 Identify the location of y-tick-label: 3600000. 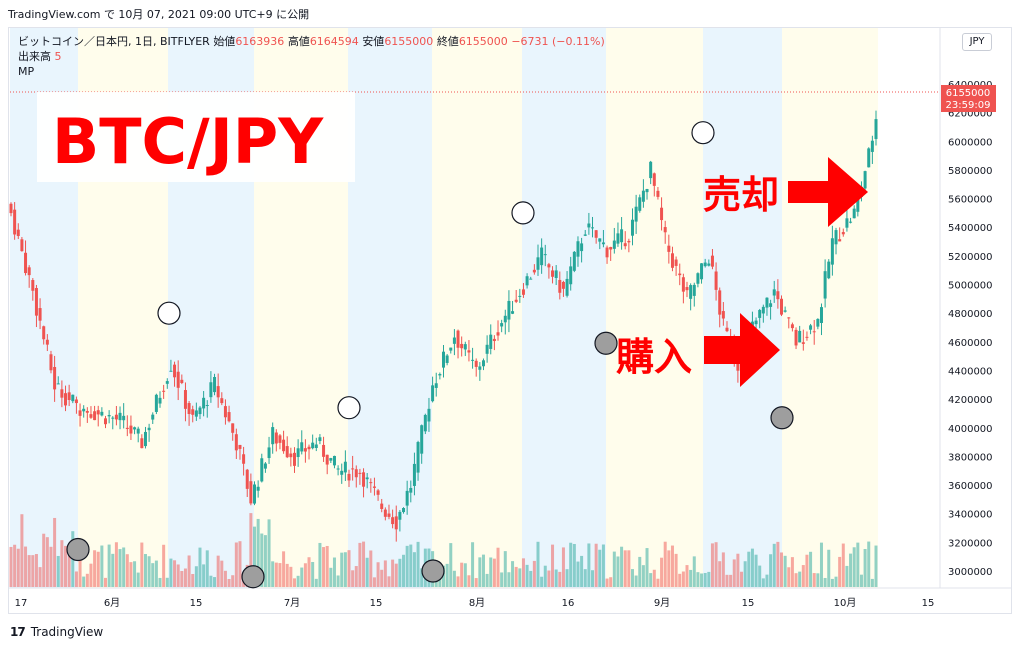
(970, 486).